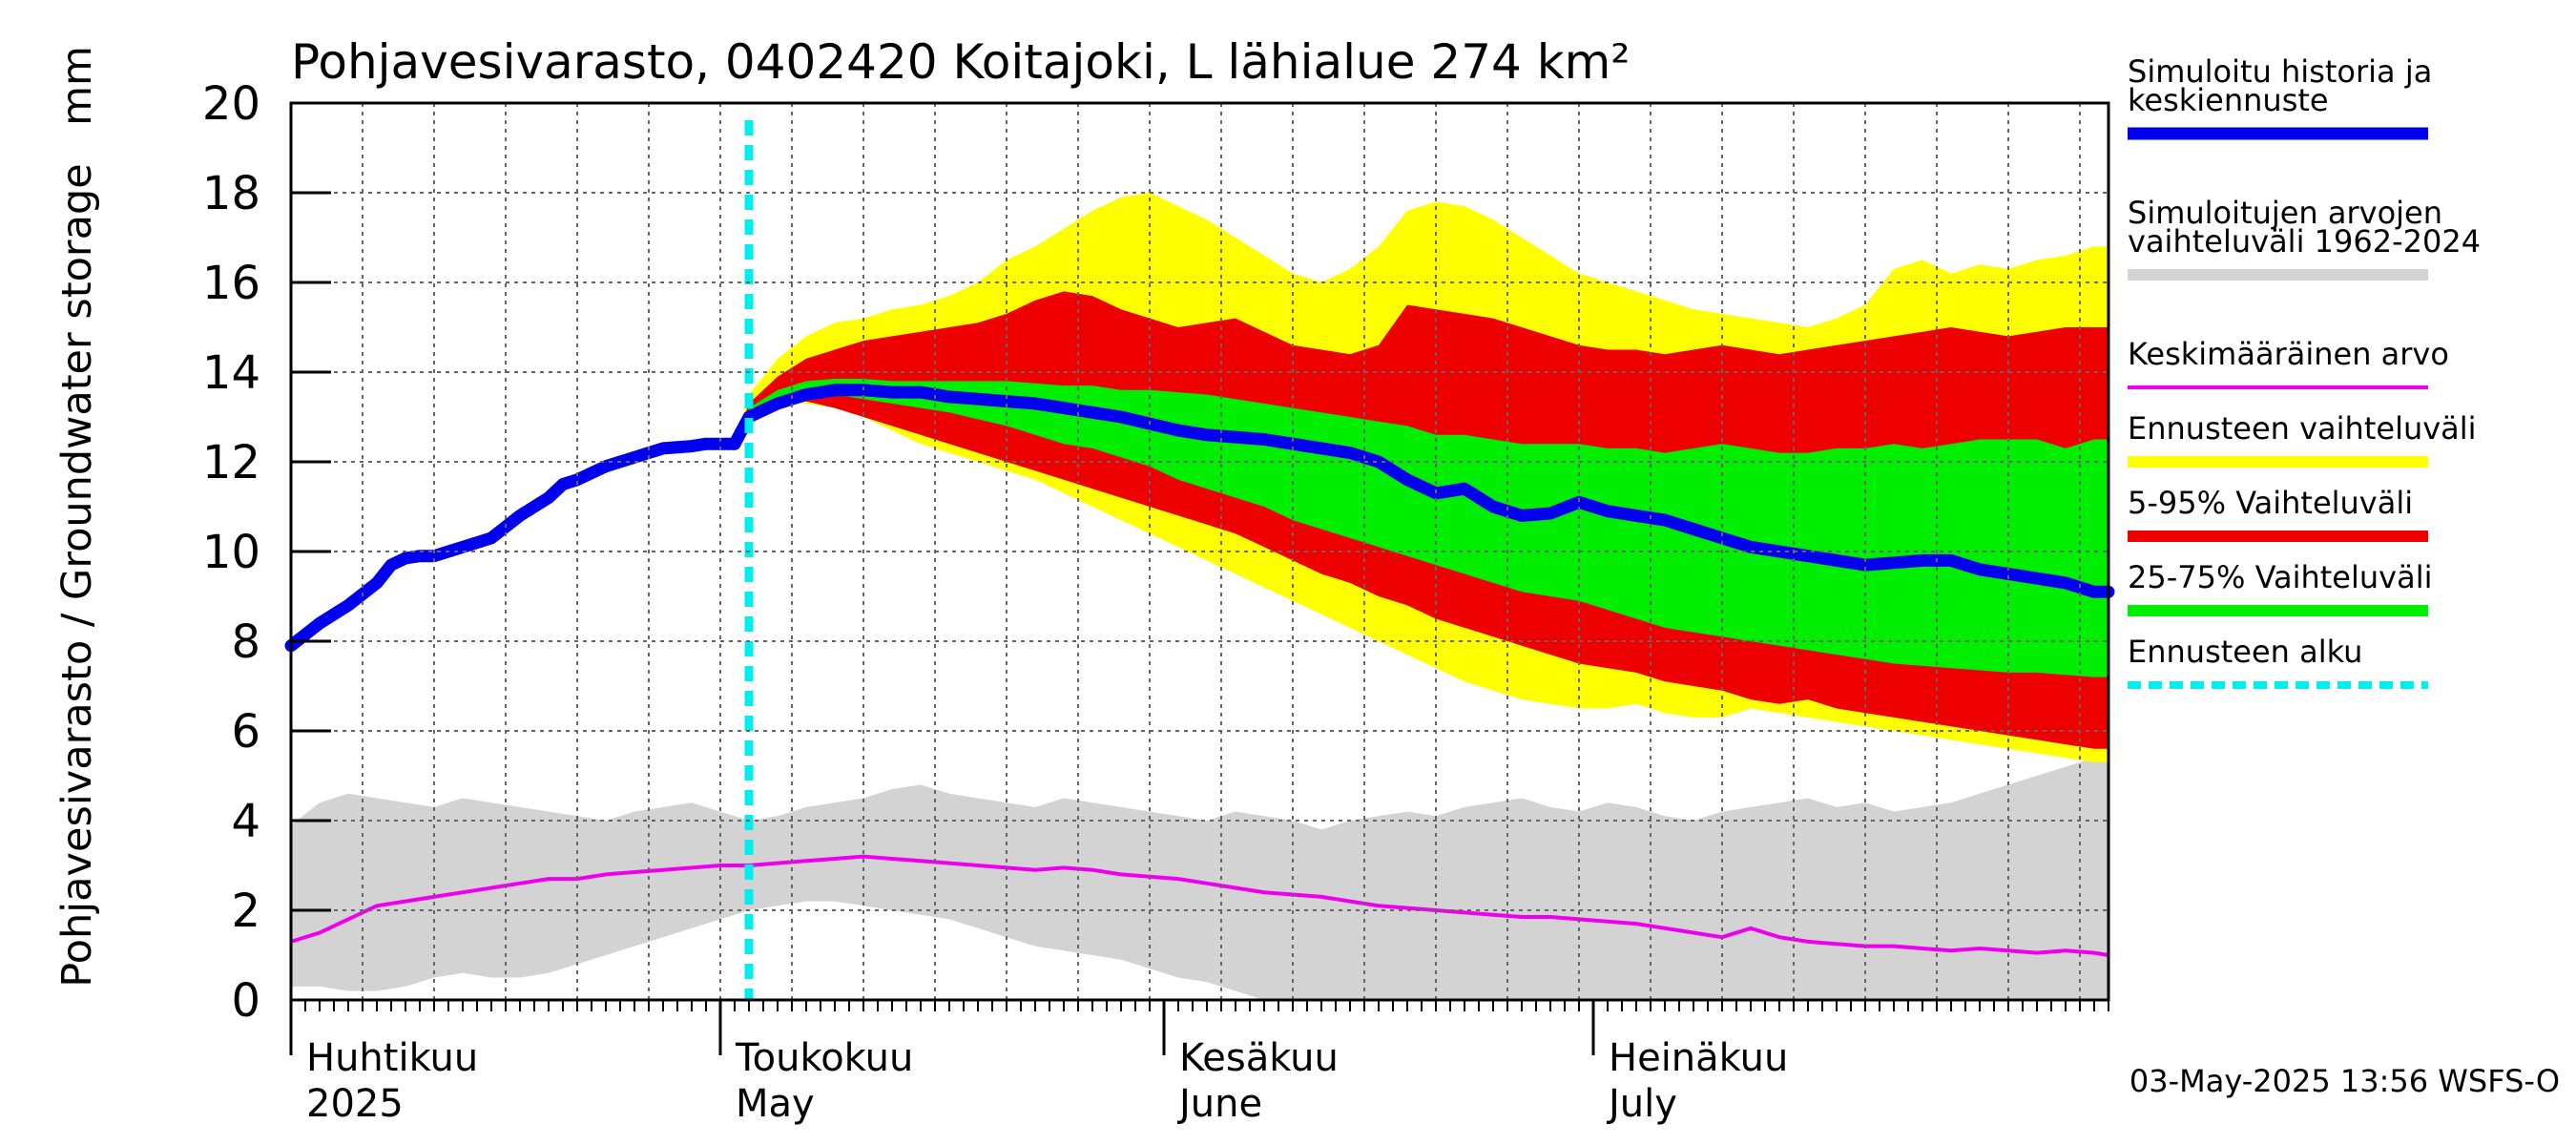 The width and height of the screenshot is (2576, 1145). I want to click on y-tick-label: 10, so click(231, 553).